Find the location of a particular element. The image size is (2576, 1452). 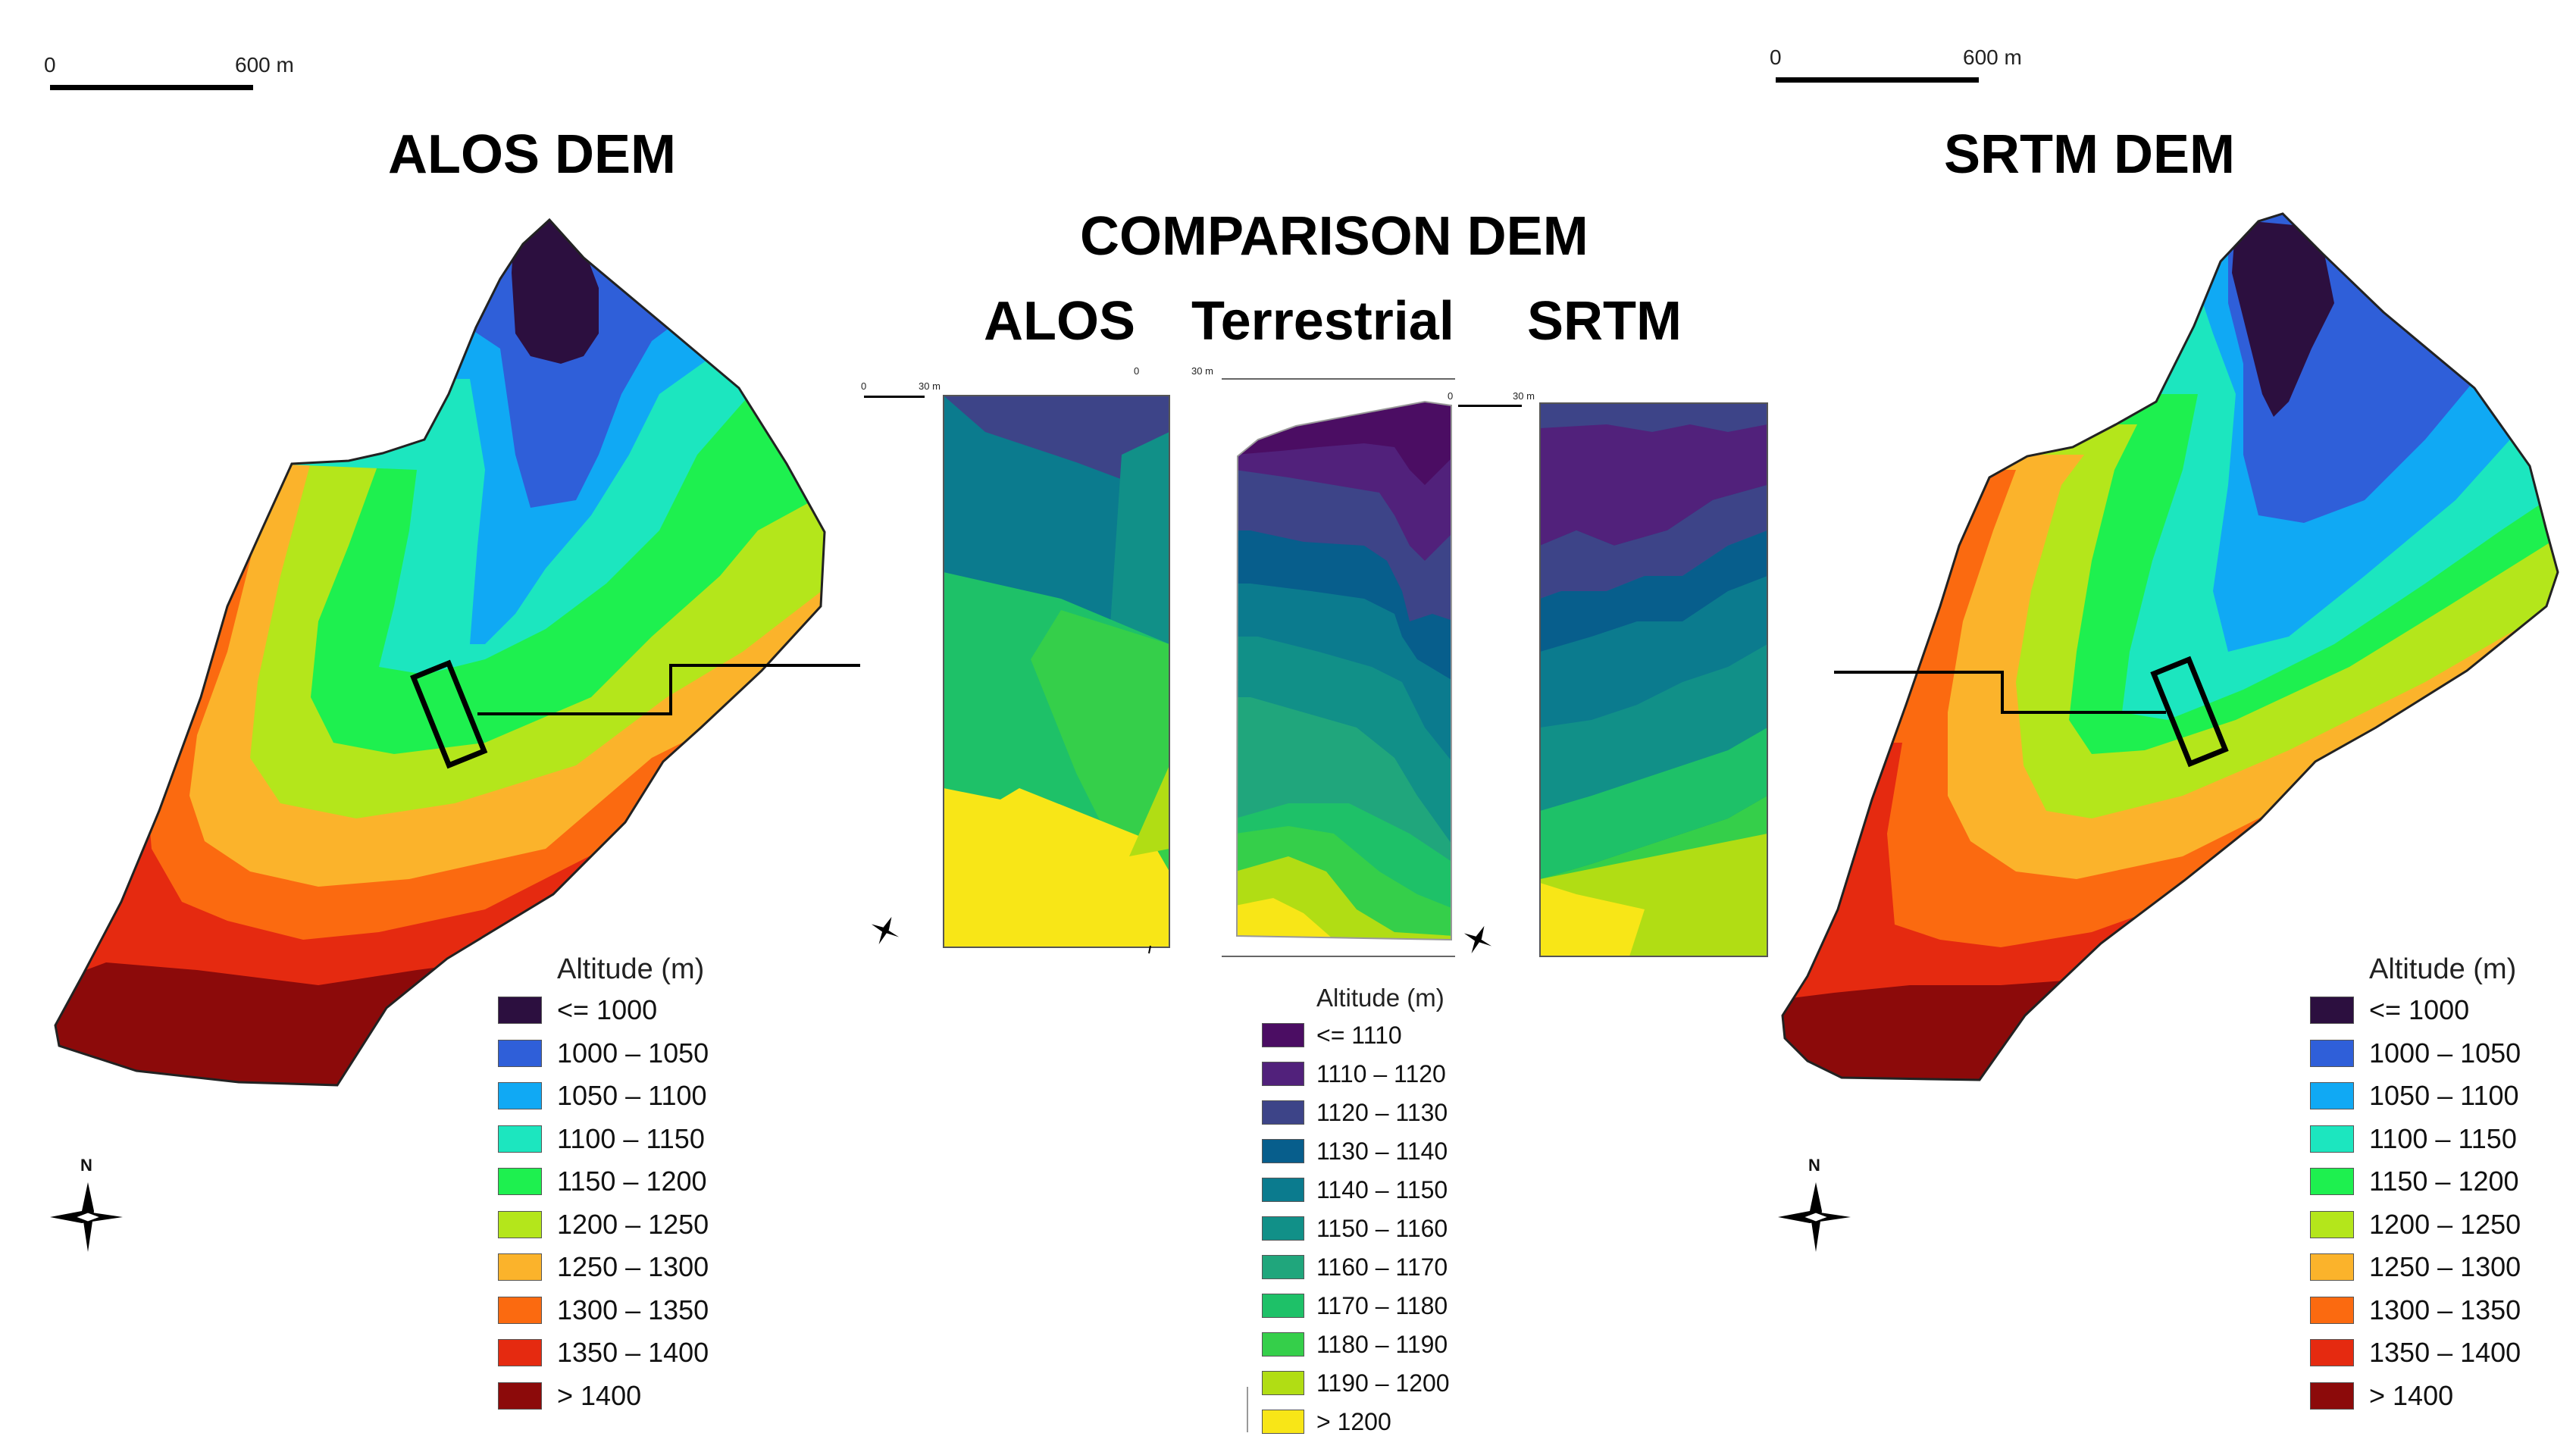

legend-srtm-title: Altitude (m) is located at coordinates (2443, 969).